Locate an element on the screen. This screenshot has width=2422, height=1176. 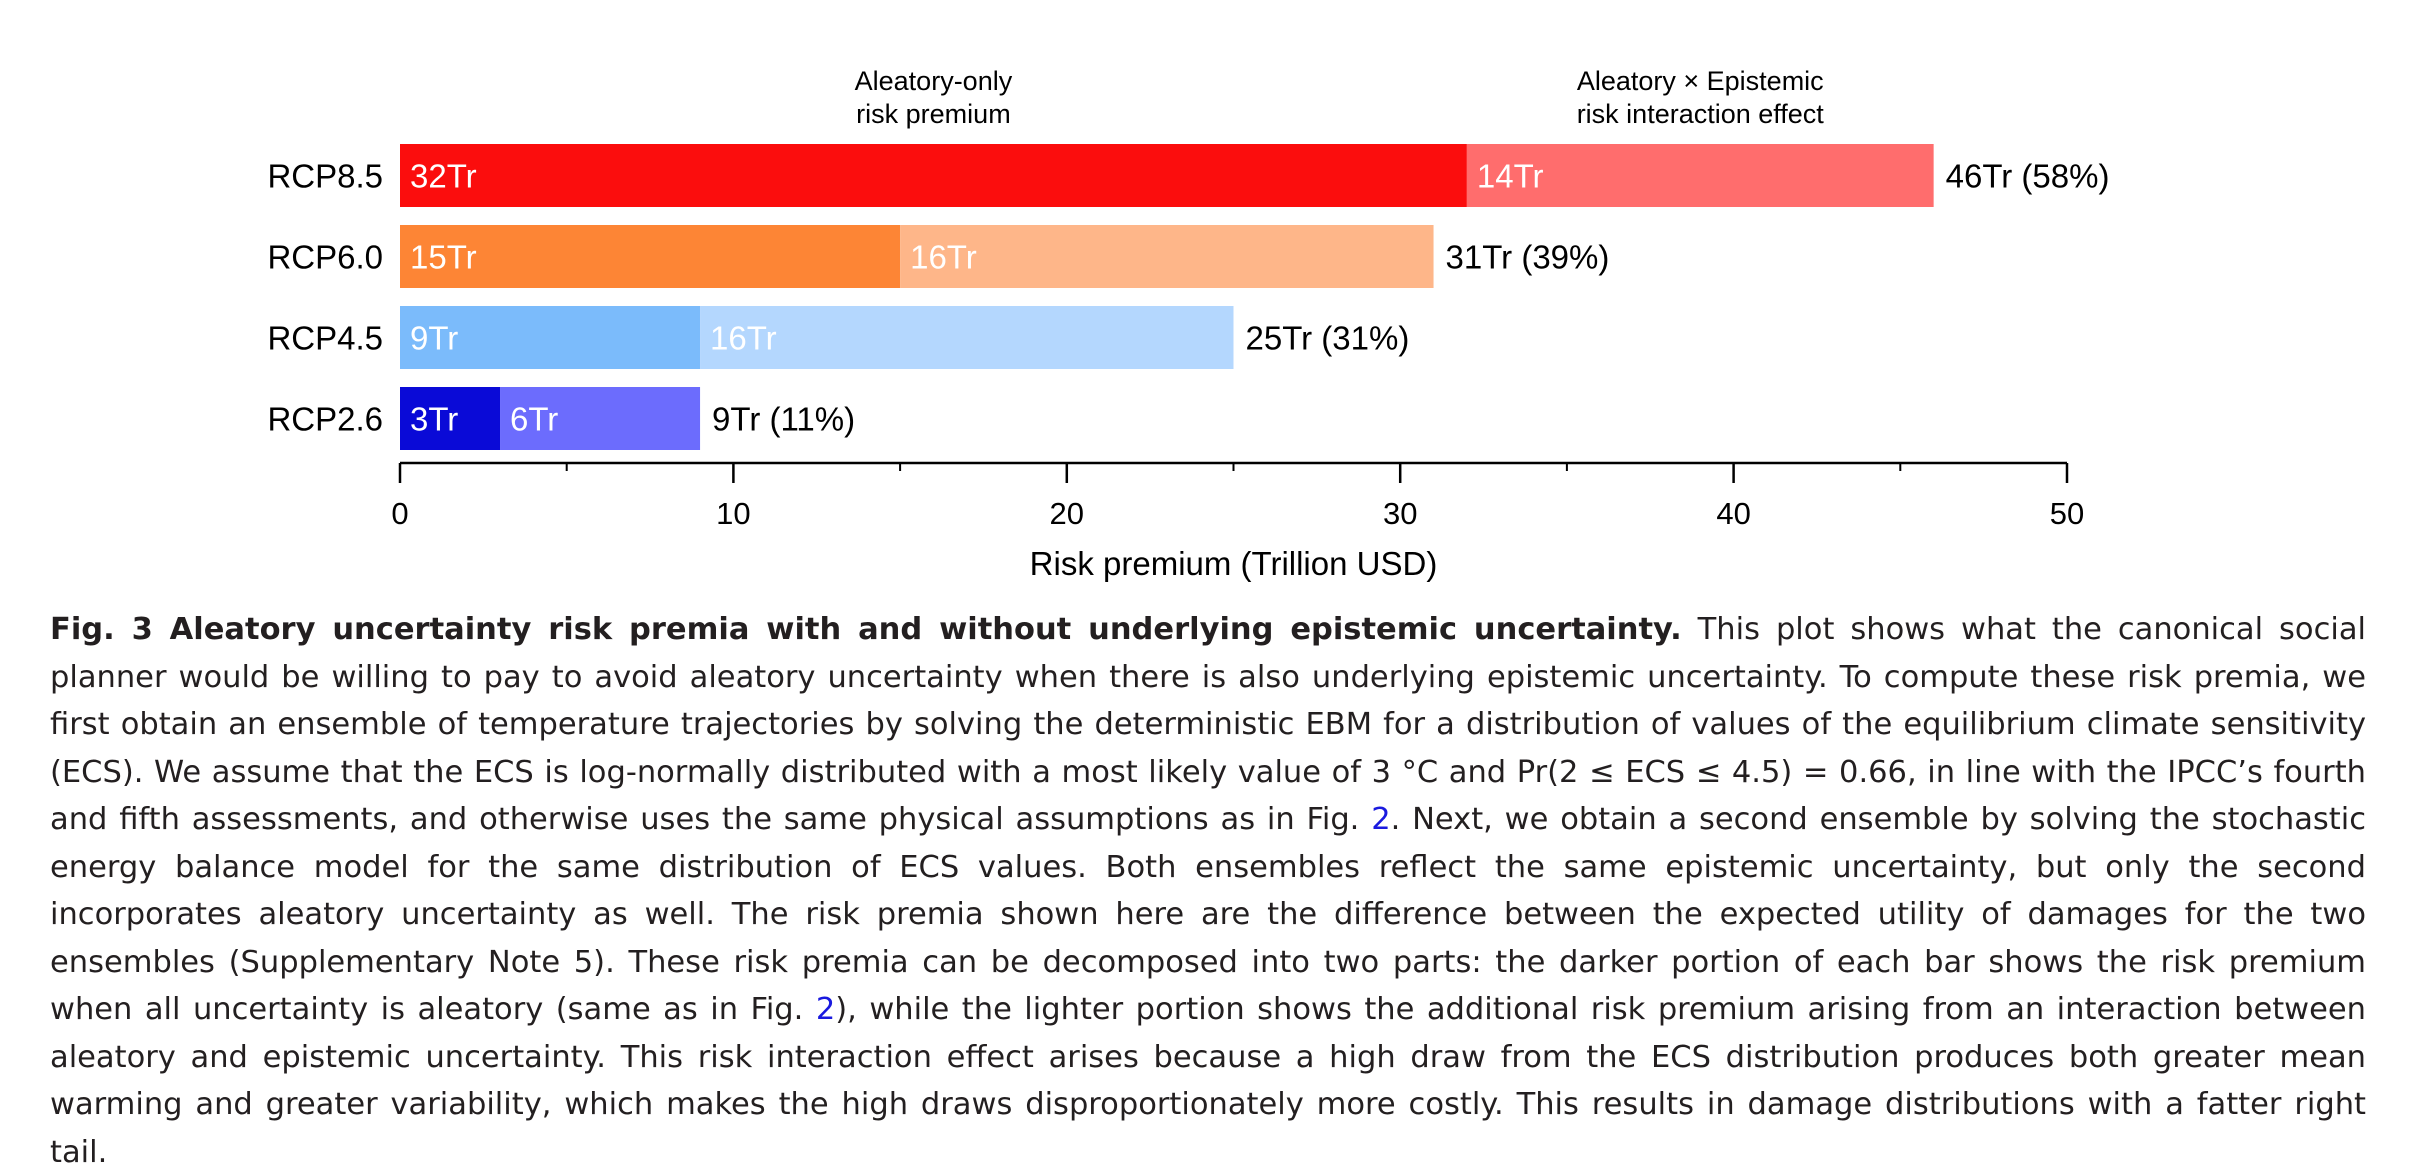
x-axis-tick-label: 30 is located at coordinates (1400, 513).